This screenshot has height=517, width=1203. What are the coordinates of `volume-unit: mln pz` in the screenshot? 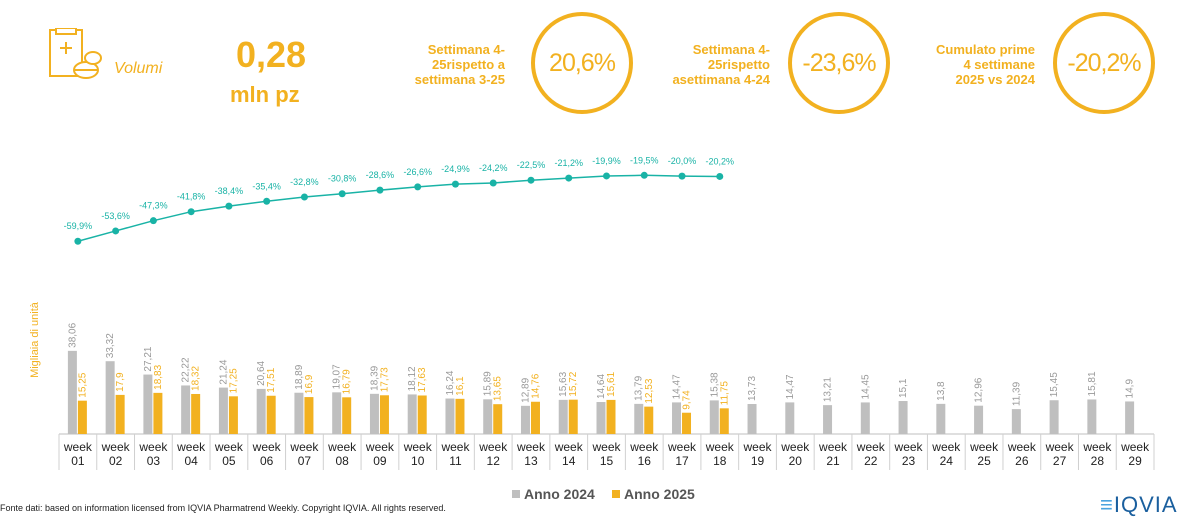 It's located at (265, 94).